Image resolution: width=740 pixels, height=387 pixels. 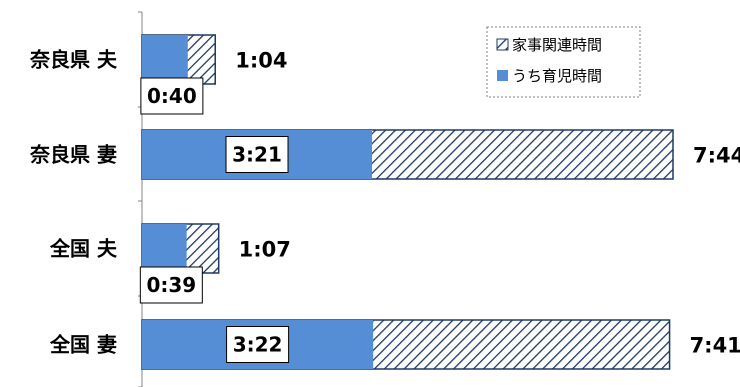 What do you see at coordinates (73, 155) in the screenshot?
I see `category-label-1: 奈良県 妻` at bounding box center [73, 155].